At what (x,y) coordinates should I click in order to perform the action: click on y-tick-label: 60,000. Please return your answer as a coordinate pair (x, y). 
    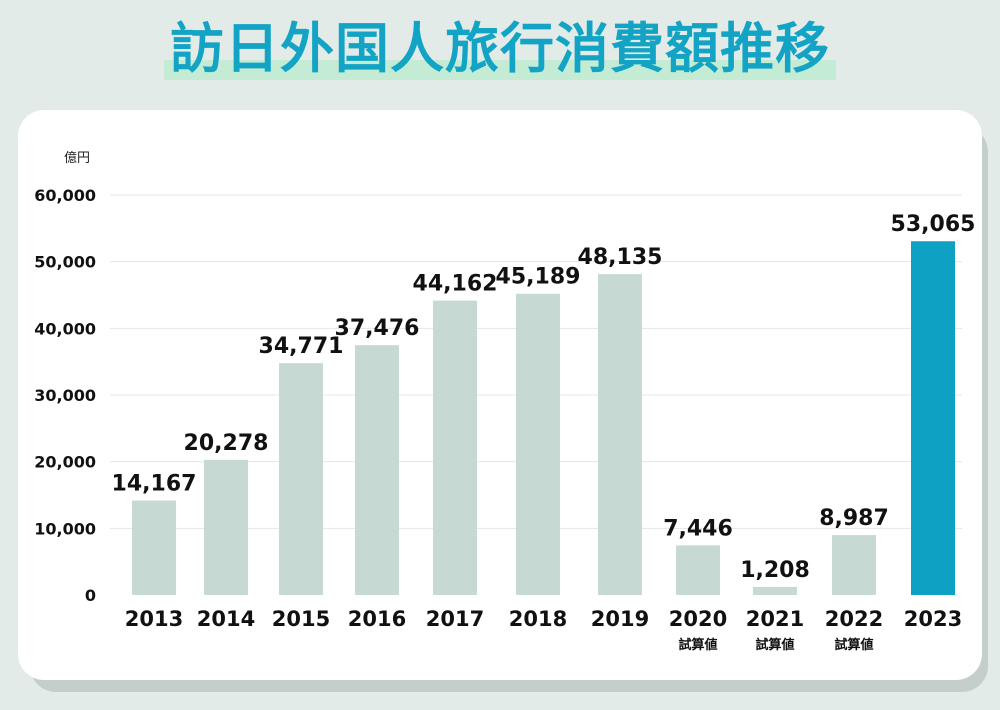
    Looking at the image, I should click on (65, 195).